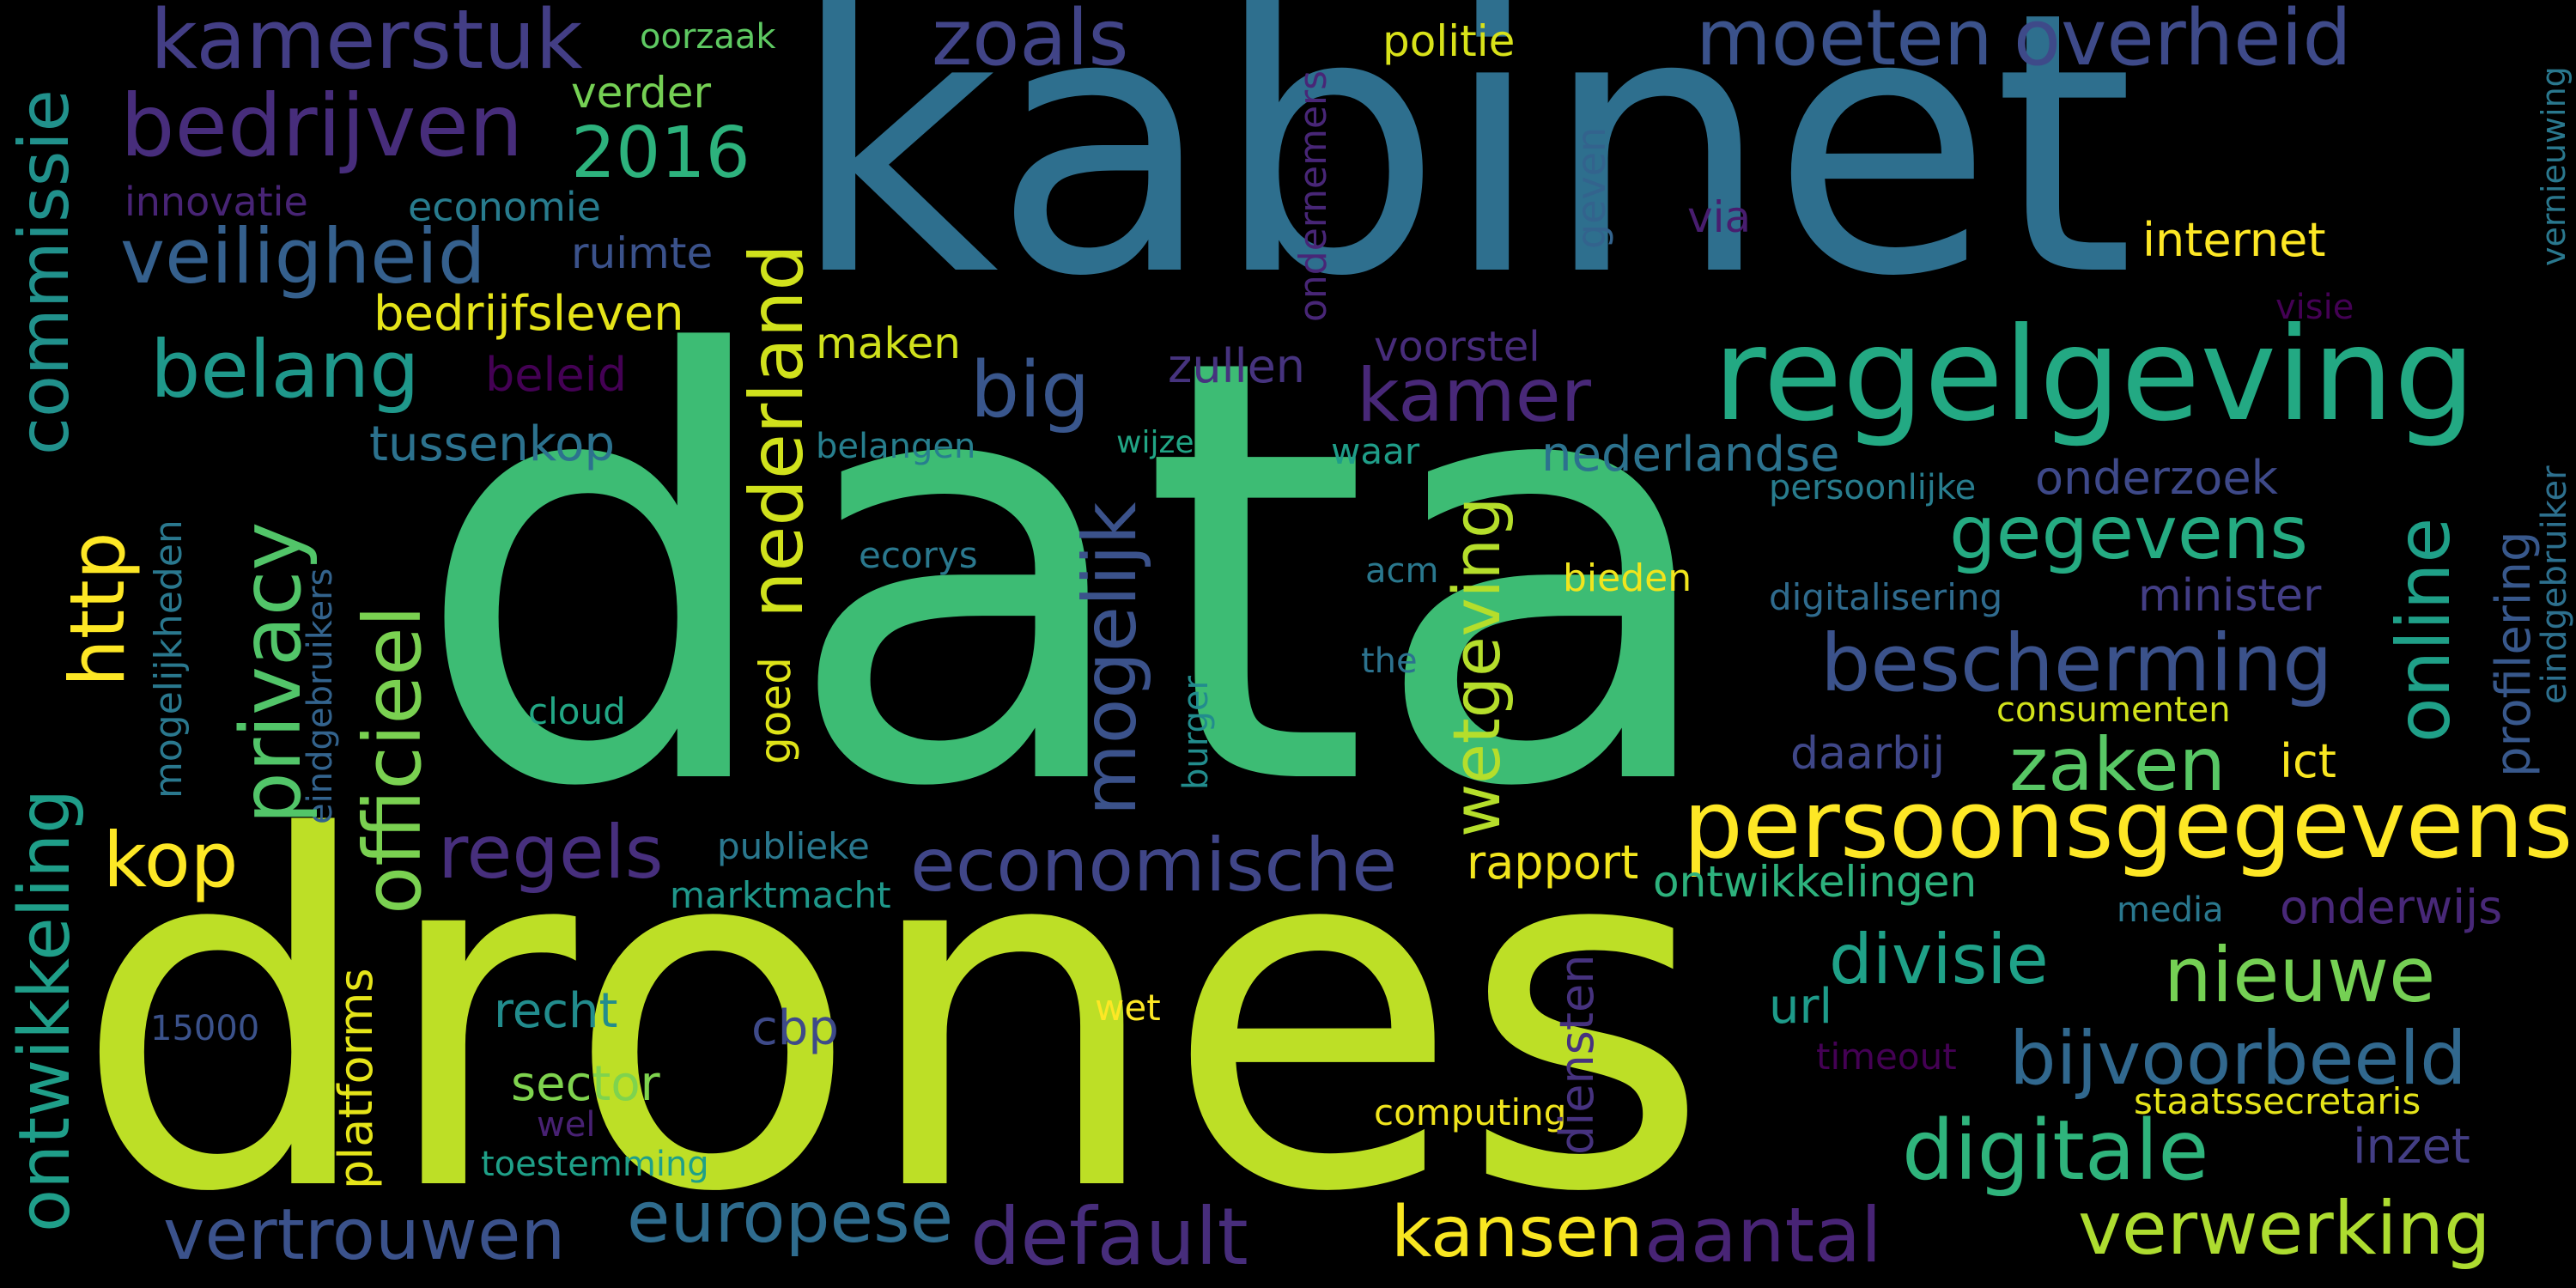 This screenshot has height=1288, width=2576. I want to click on word-regelgeving: regelgeving, so click(2094, 376).